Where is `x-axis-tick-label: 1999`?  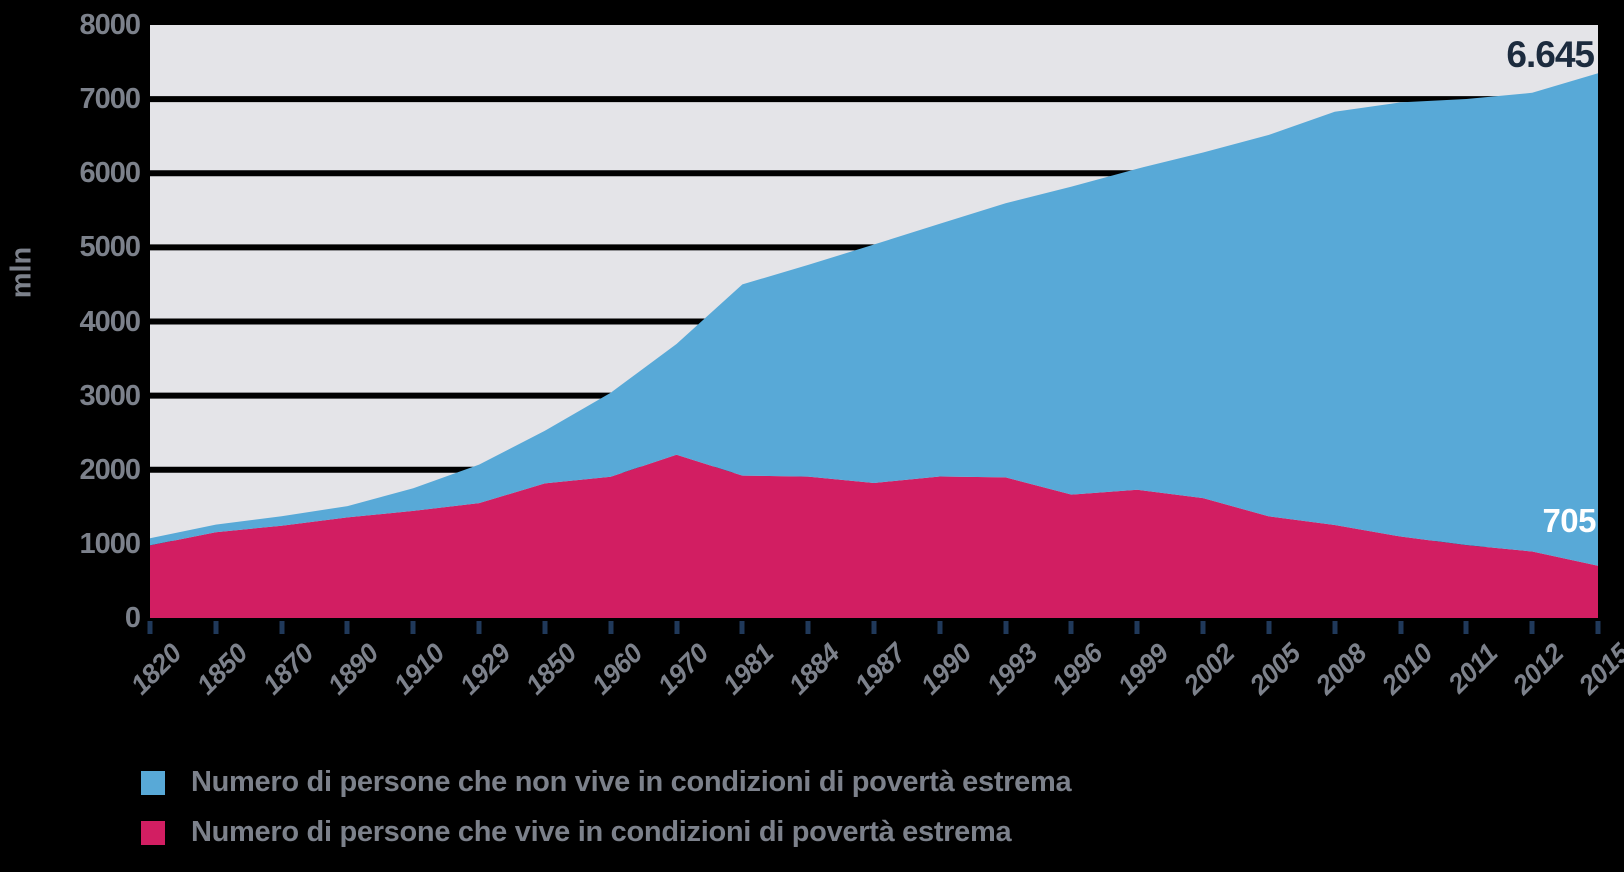 x-axis-tick-label: 1999 is located at coordinates (1143, 669).